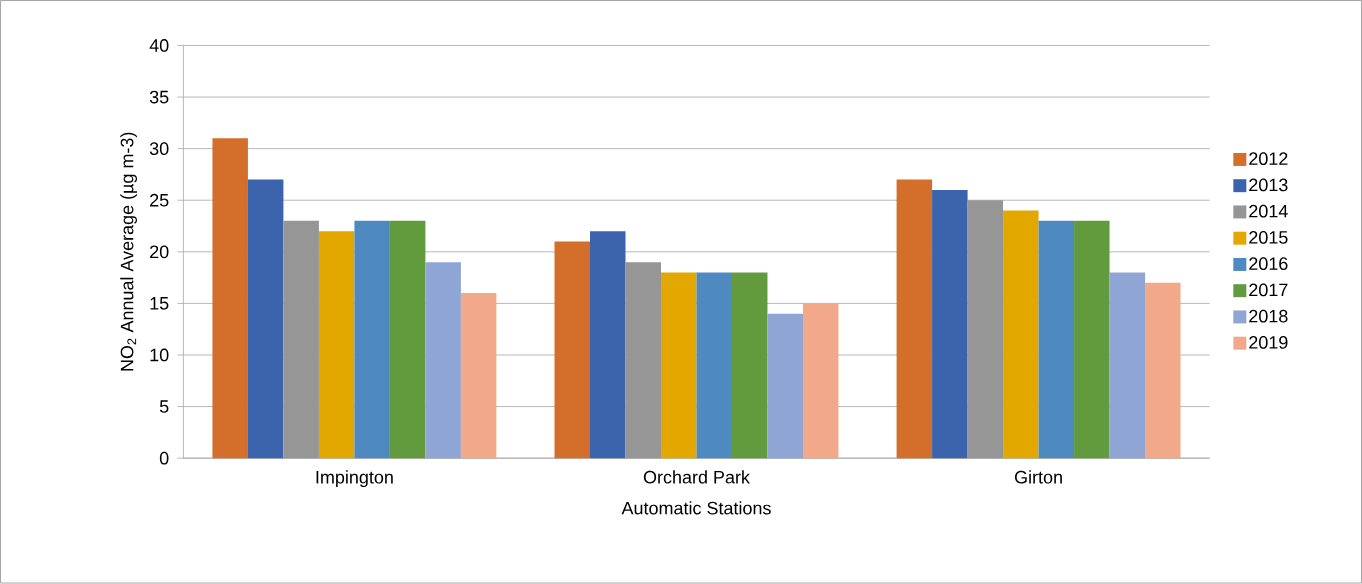 This screenshot has width=1362, height=584. What do you see at coordinates (159, 149) in the screenshot?
I see `y-tick-label: 30` at bounding box center [159, 149].